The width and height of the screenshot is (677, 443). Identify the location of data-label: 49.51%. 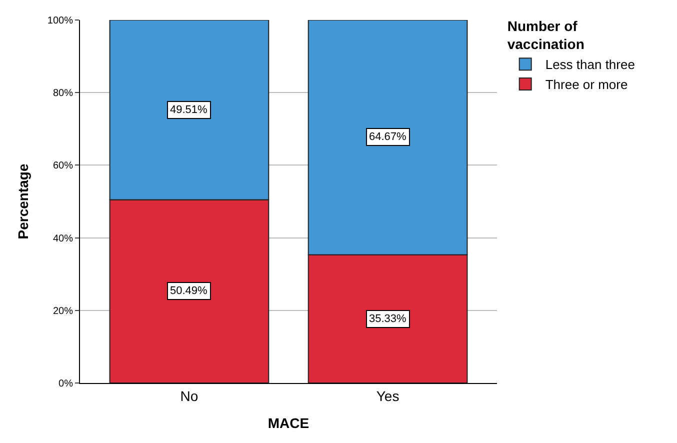
(189, 110).